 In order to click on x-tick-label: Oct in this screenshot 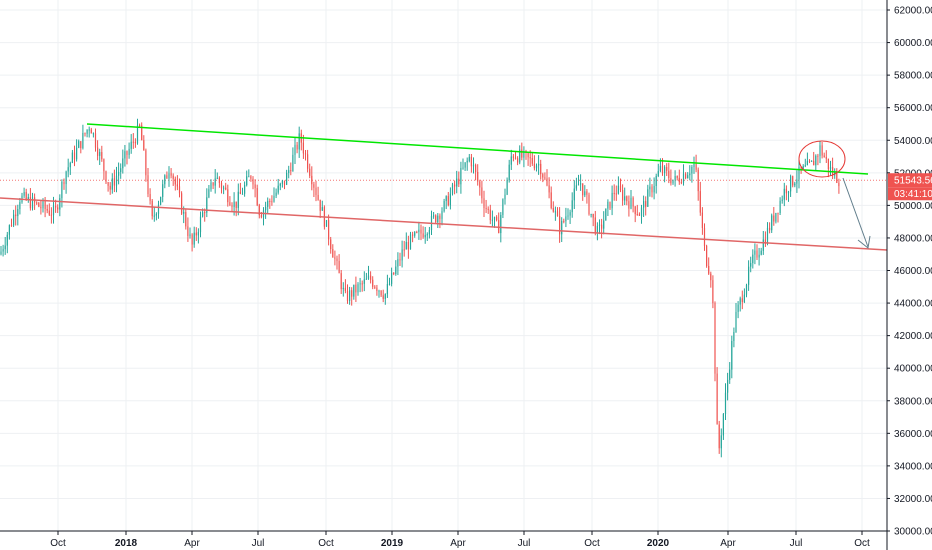, I will do `click(862, 543)`.